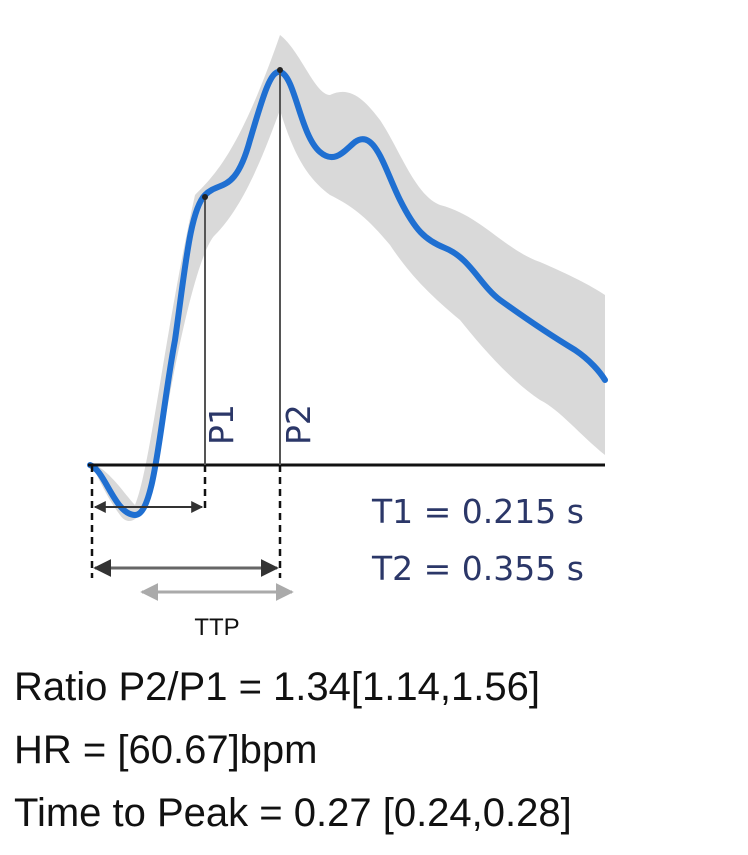  Describe the element at coordinates (477, 511) in the screenshot. I see `t1-label: T1 = 0.215 s` at that location.